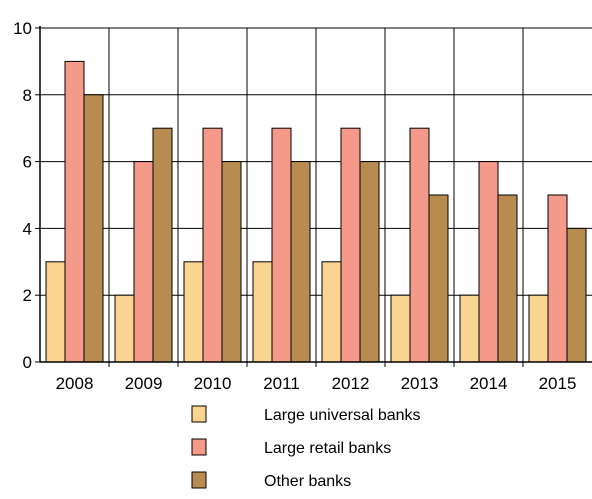 The image size is (592, 499). What do you see at coordinates (262, 312) in the screenshot?
I see `bar-large-universal-banks-2011` at bounding box center [262, 312].